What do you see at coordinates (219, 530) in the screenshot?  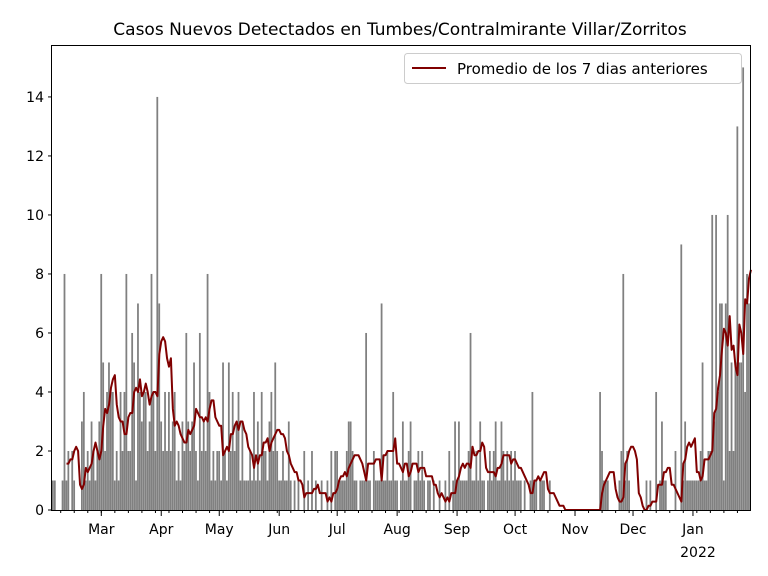 I see `x-tick-label: May` at bounding box center [219, 530].